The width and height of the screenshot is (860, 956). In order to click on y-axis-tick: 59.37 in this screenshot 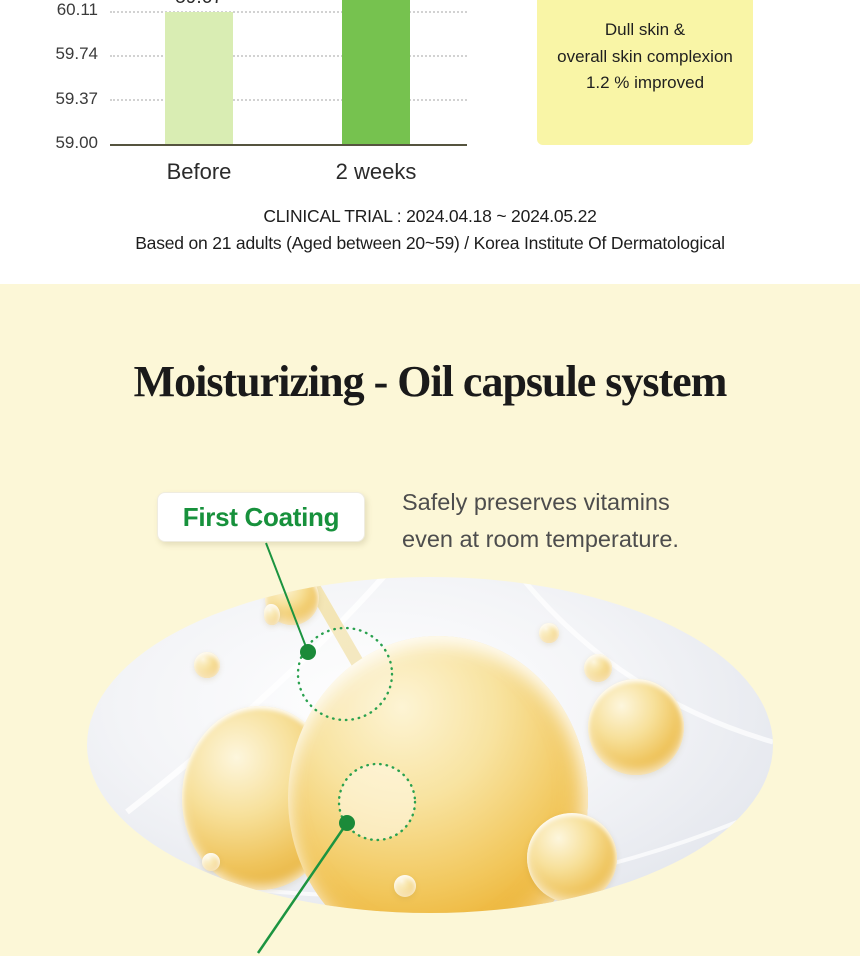, I will do `click(76, 98)`.